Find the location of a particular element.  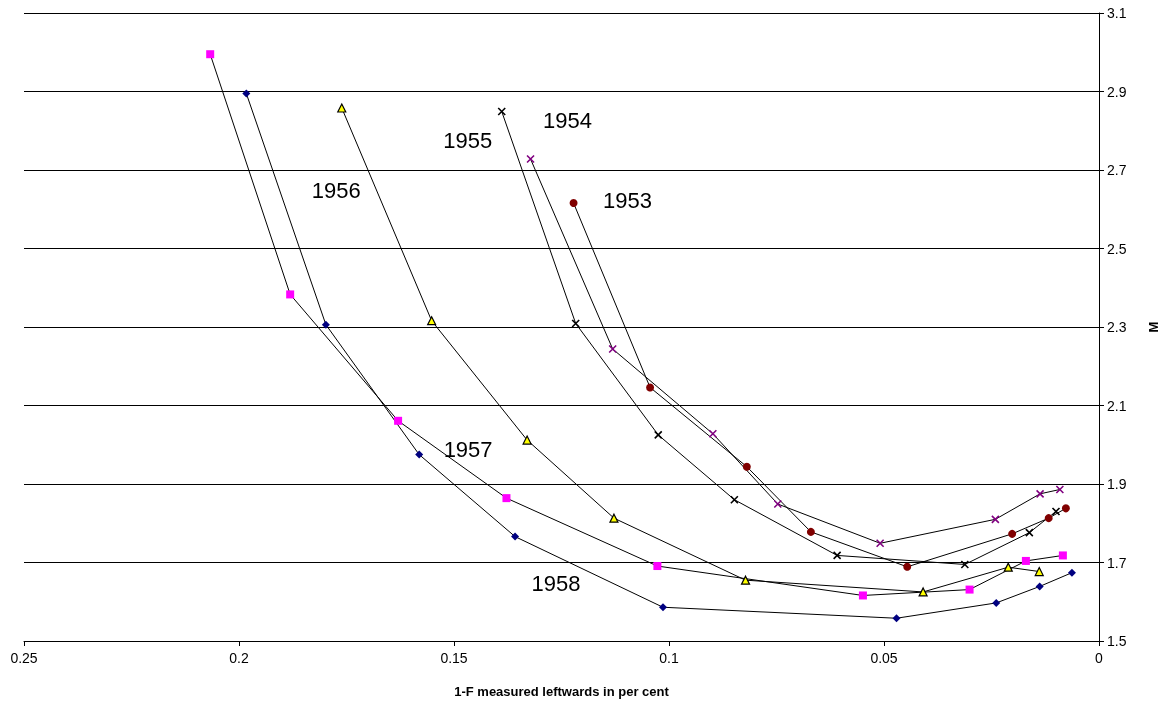

series-label: 1953 is located at coordinates (628, 201).